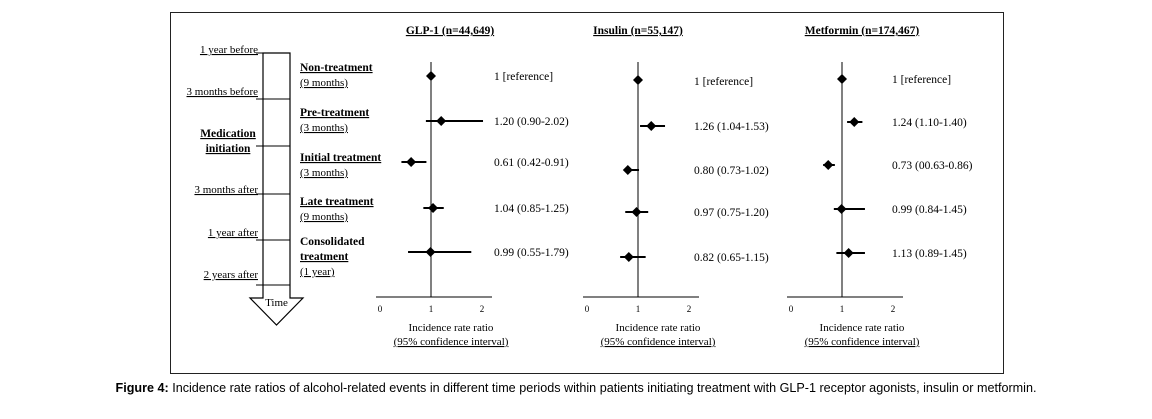  What do you see at coordinates (929, 210) in the screenshot?
I see `estimate-label: 0.99 (0.84-1.45)` at bounding box center [929, 210].